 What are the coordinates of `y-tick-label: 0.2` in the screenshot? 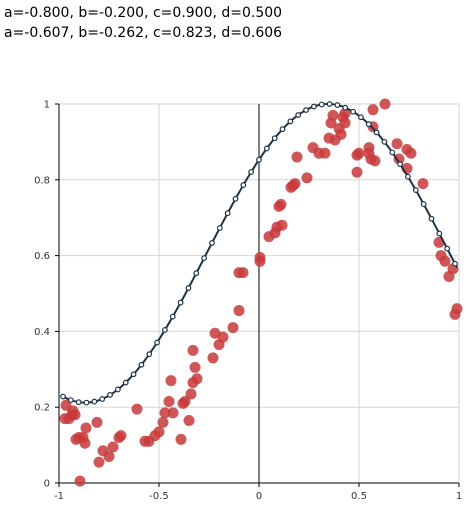 It's located at (42, 408).